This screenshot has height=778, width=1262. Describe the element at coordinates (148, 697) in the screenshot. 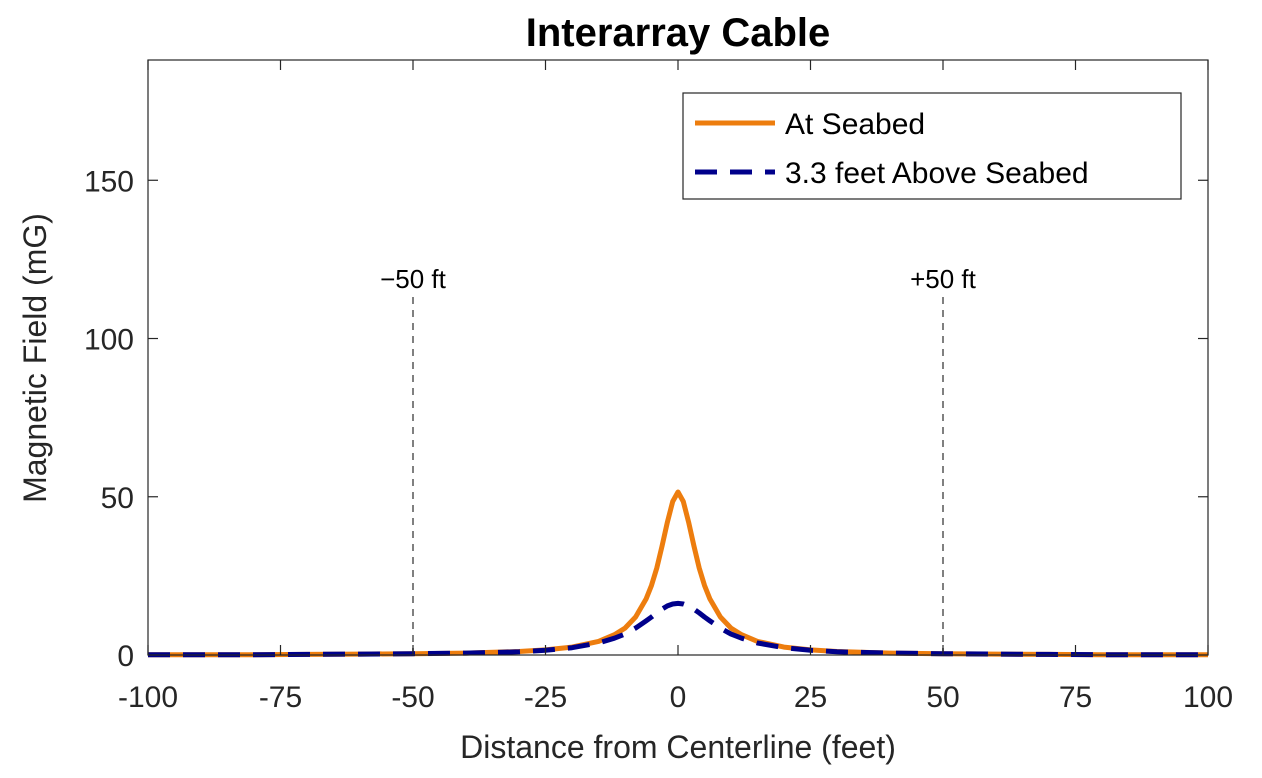

I see `x-tick-label: -100` at that location.